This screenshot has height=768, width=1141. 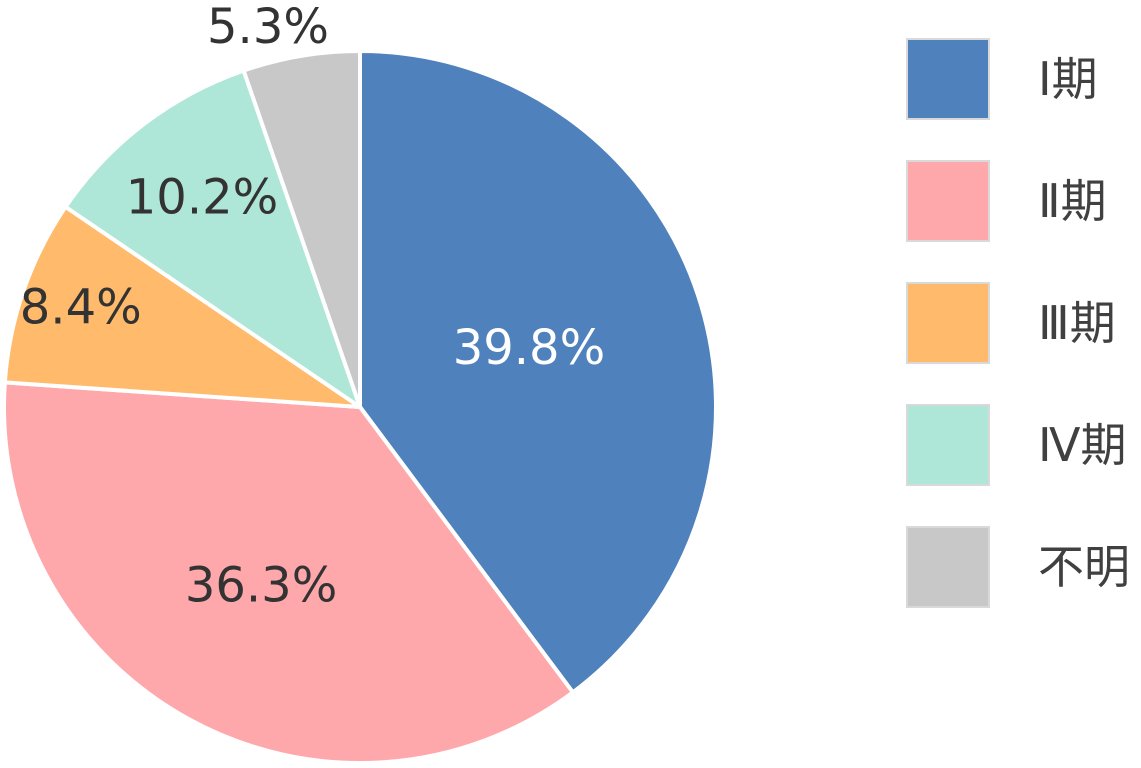 What do you see at coordinates (1084, 567) in the screenshot?
I see `legend-label-unknown: 不明` at bounding box center [1084, 567].